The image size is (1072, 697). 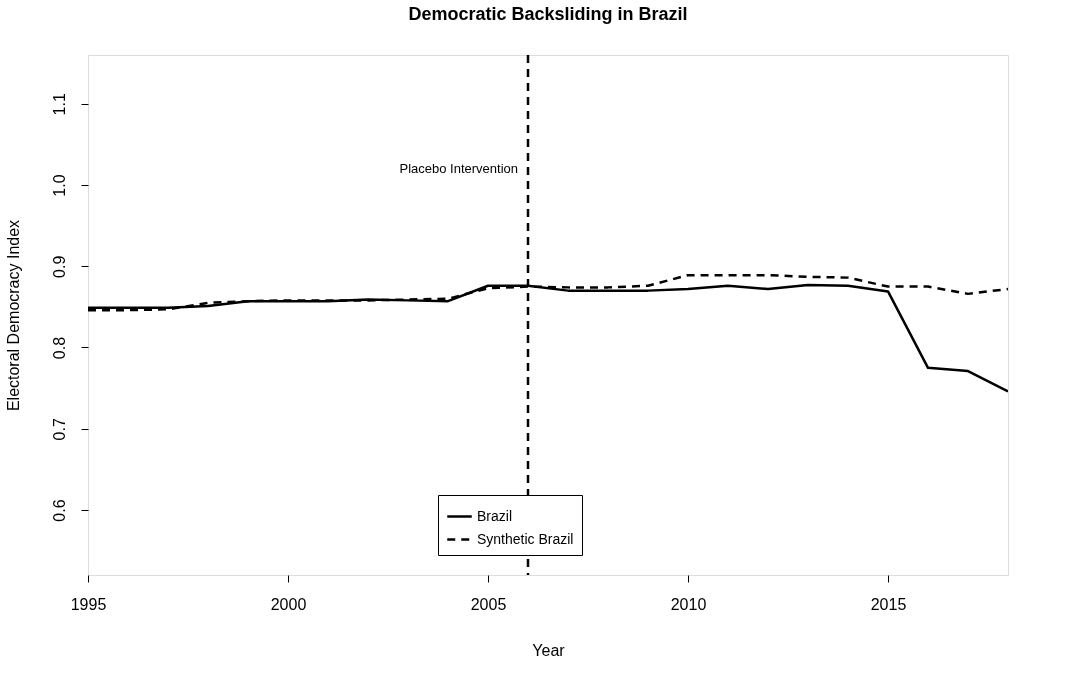 I want to click on x-tick-label: 2005, so click(x=488, y=604).